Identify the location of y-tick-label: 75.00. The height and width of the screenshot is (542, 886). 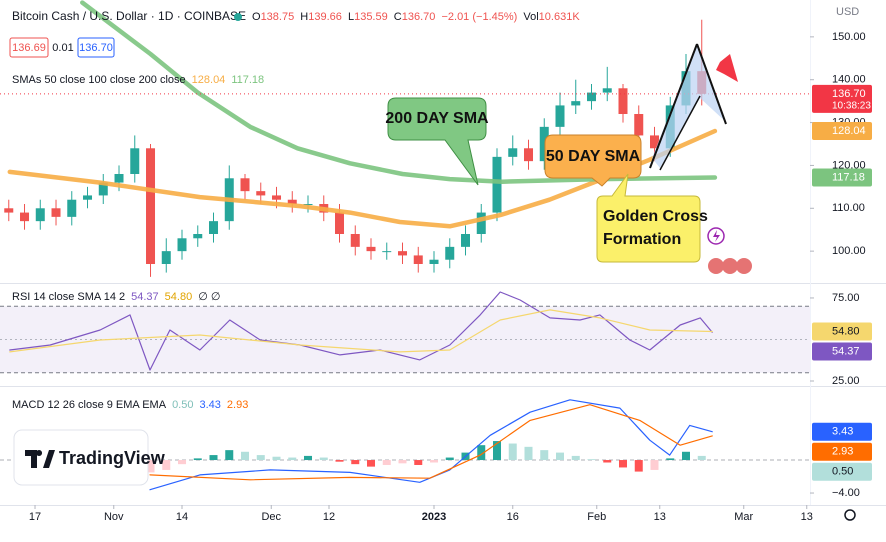
(846, 298).